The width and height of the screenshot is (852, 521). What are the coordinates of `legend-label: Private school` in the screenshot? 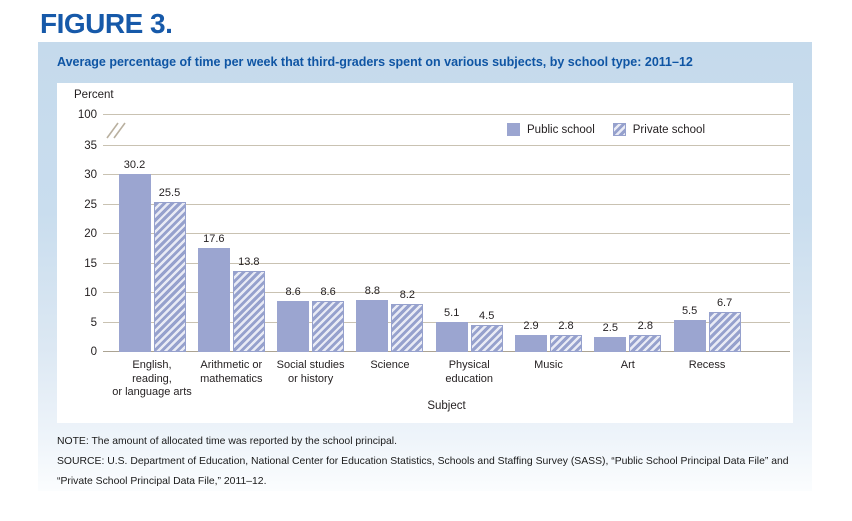 It's located at (668, 129).